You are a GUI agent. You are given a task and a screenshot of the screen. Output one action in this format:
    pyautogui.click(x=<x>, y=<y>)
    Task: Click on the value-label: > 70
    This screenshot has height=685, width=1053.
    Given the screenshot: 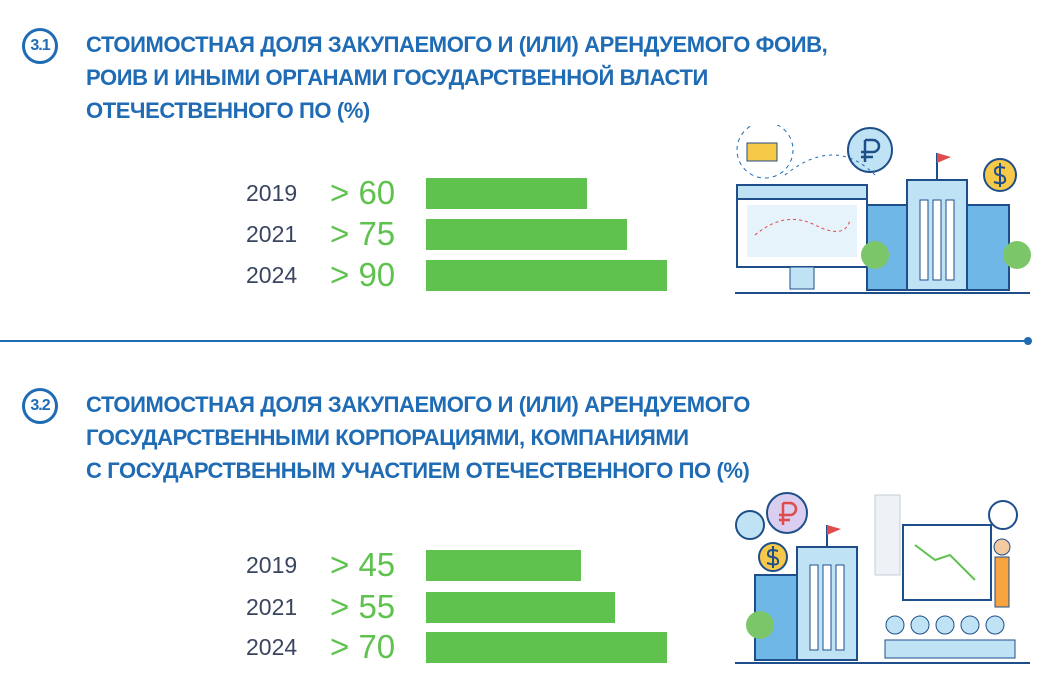 What is the action you would take?
    pyautogui.click(x=363, y=646)
    